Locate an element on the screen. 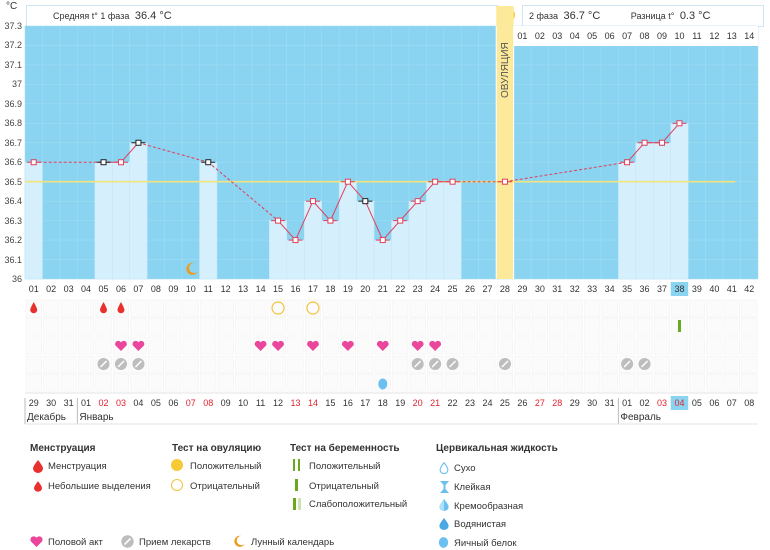 The width and height of the screenshot is (770, 550). calendar-date-label: 14 is located at coordinates (312, 403).